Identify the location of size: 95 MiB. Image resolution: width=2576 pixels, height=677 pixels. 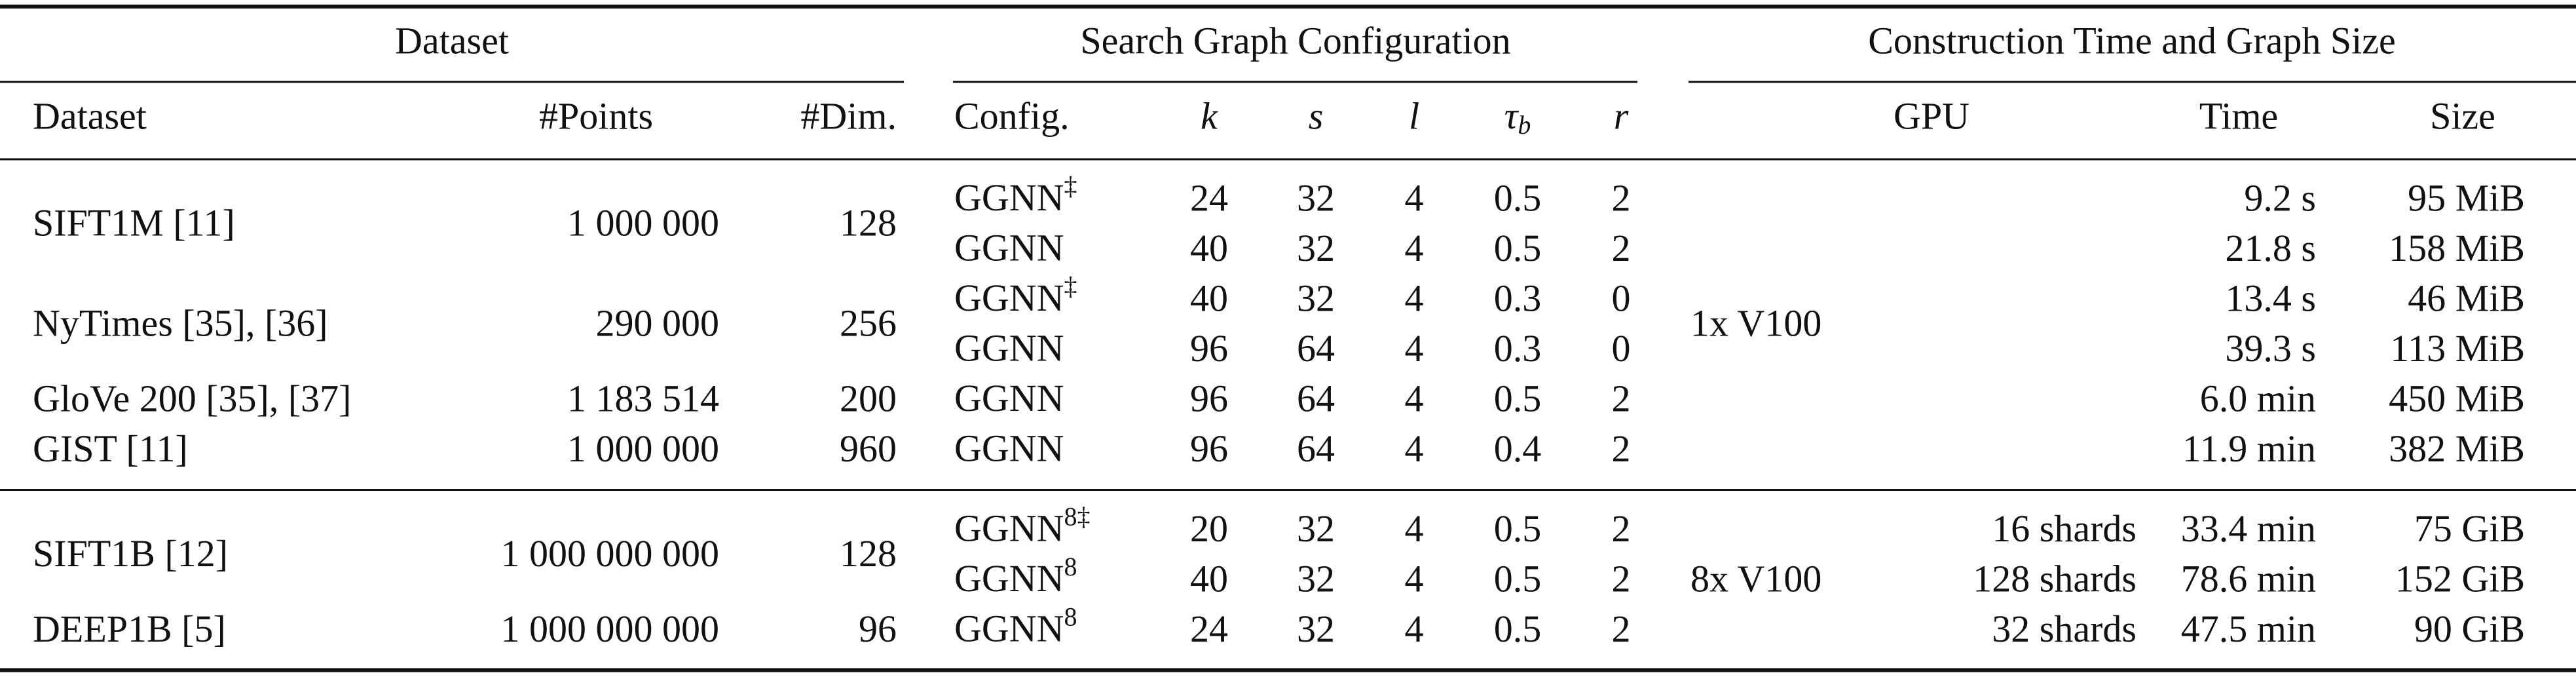
(2466, 197).